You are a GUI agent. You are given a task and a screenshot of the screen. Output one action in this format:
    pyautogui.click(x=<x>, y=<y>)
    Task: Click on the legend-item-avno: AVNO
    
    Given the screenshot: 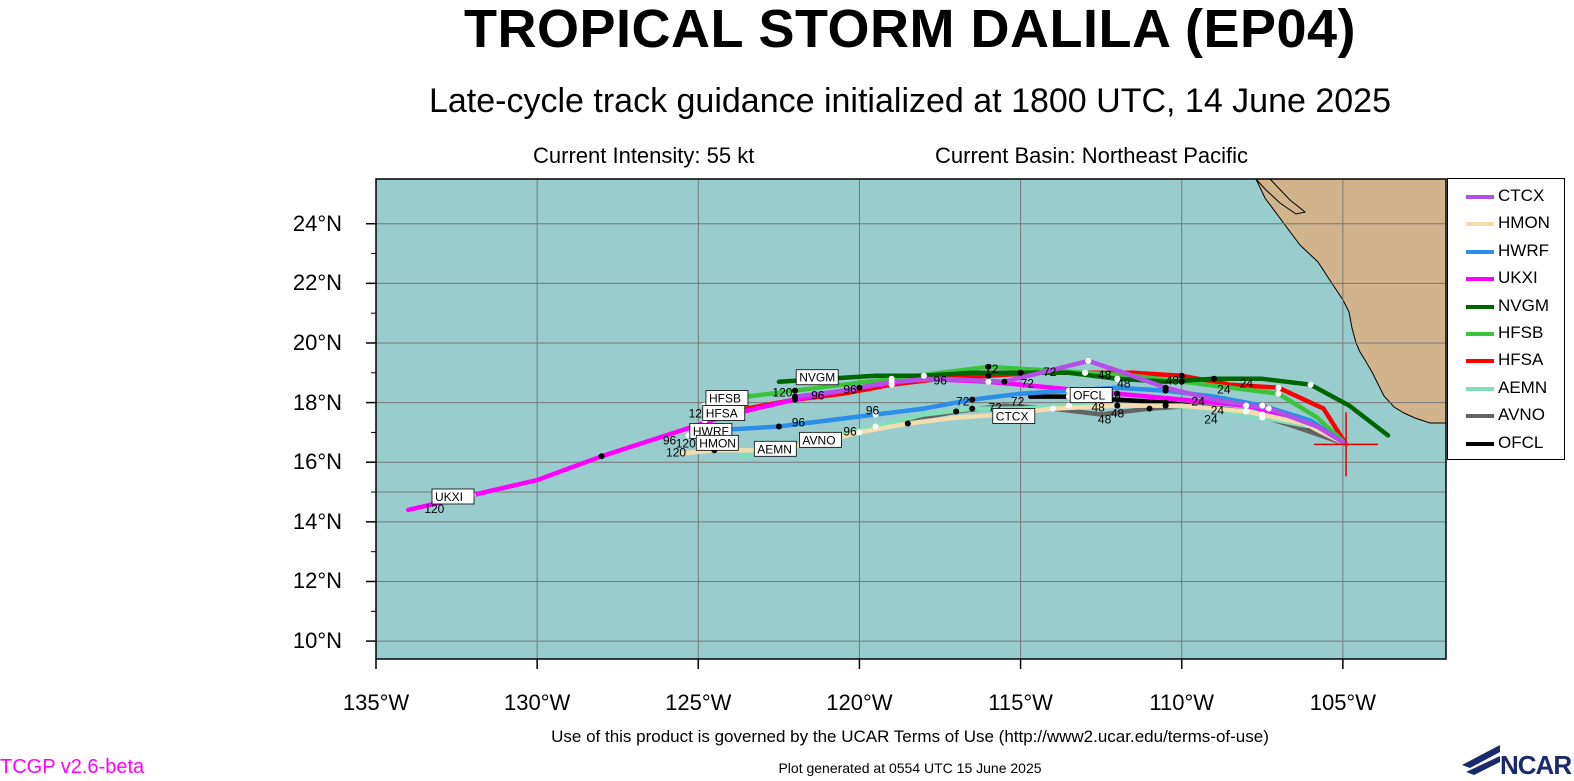 What is the action you would take?
    pyautogui.click(x=1511, y=416)
    